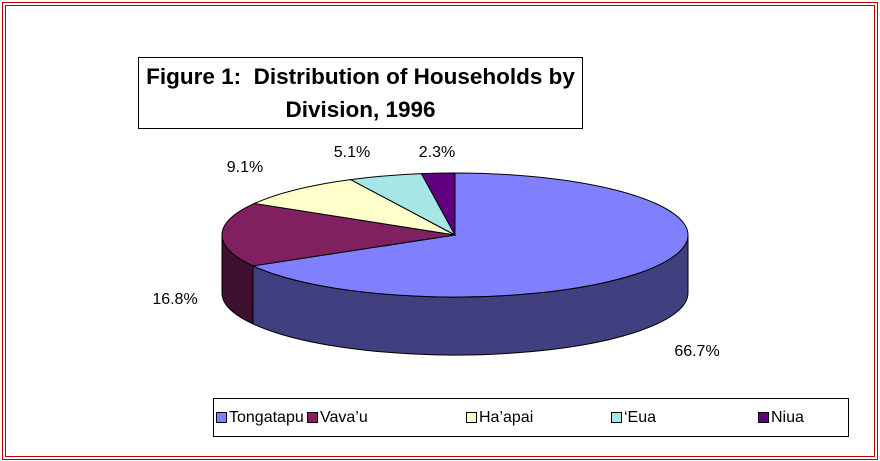 The image size is (880, 461). Describe the element at coordinates (506, 417) in the screenshot. I see `legend-label: Ha’apai` at that location.